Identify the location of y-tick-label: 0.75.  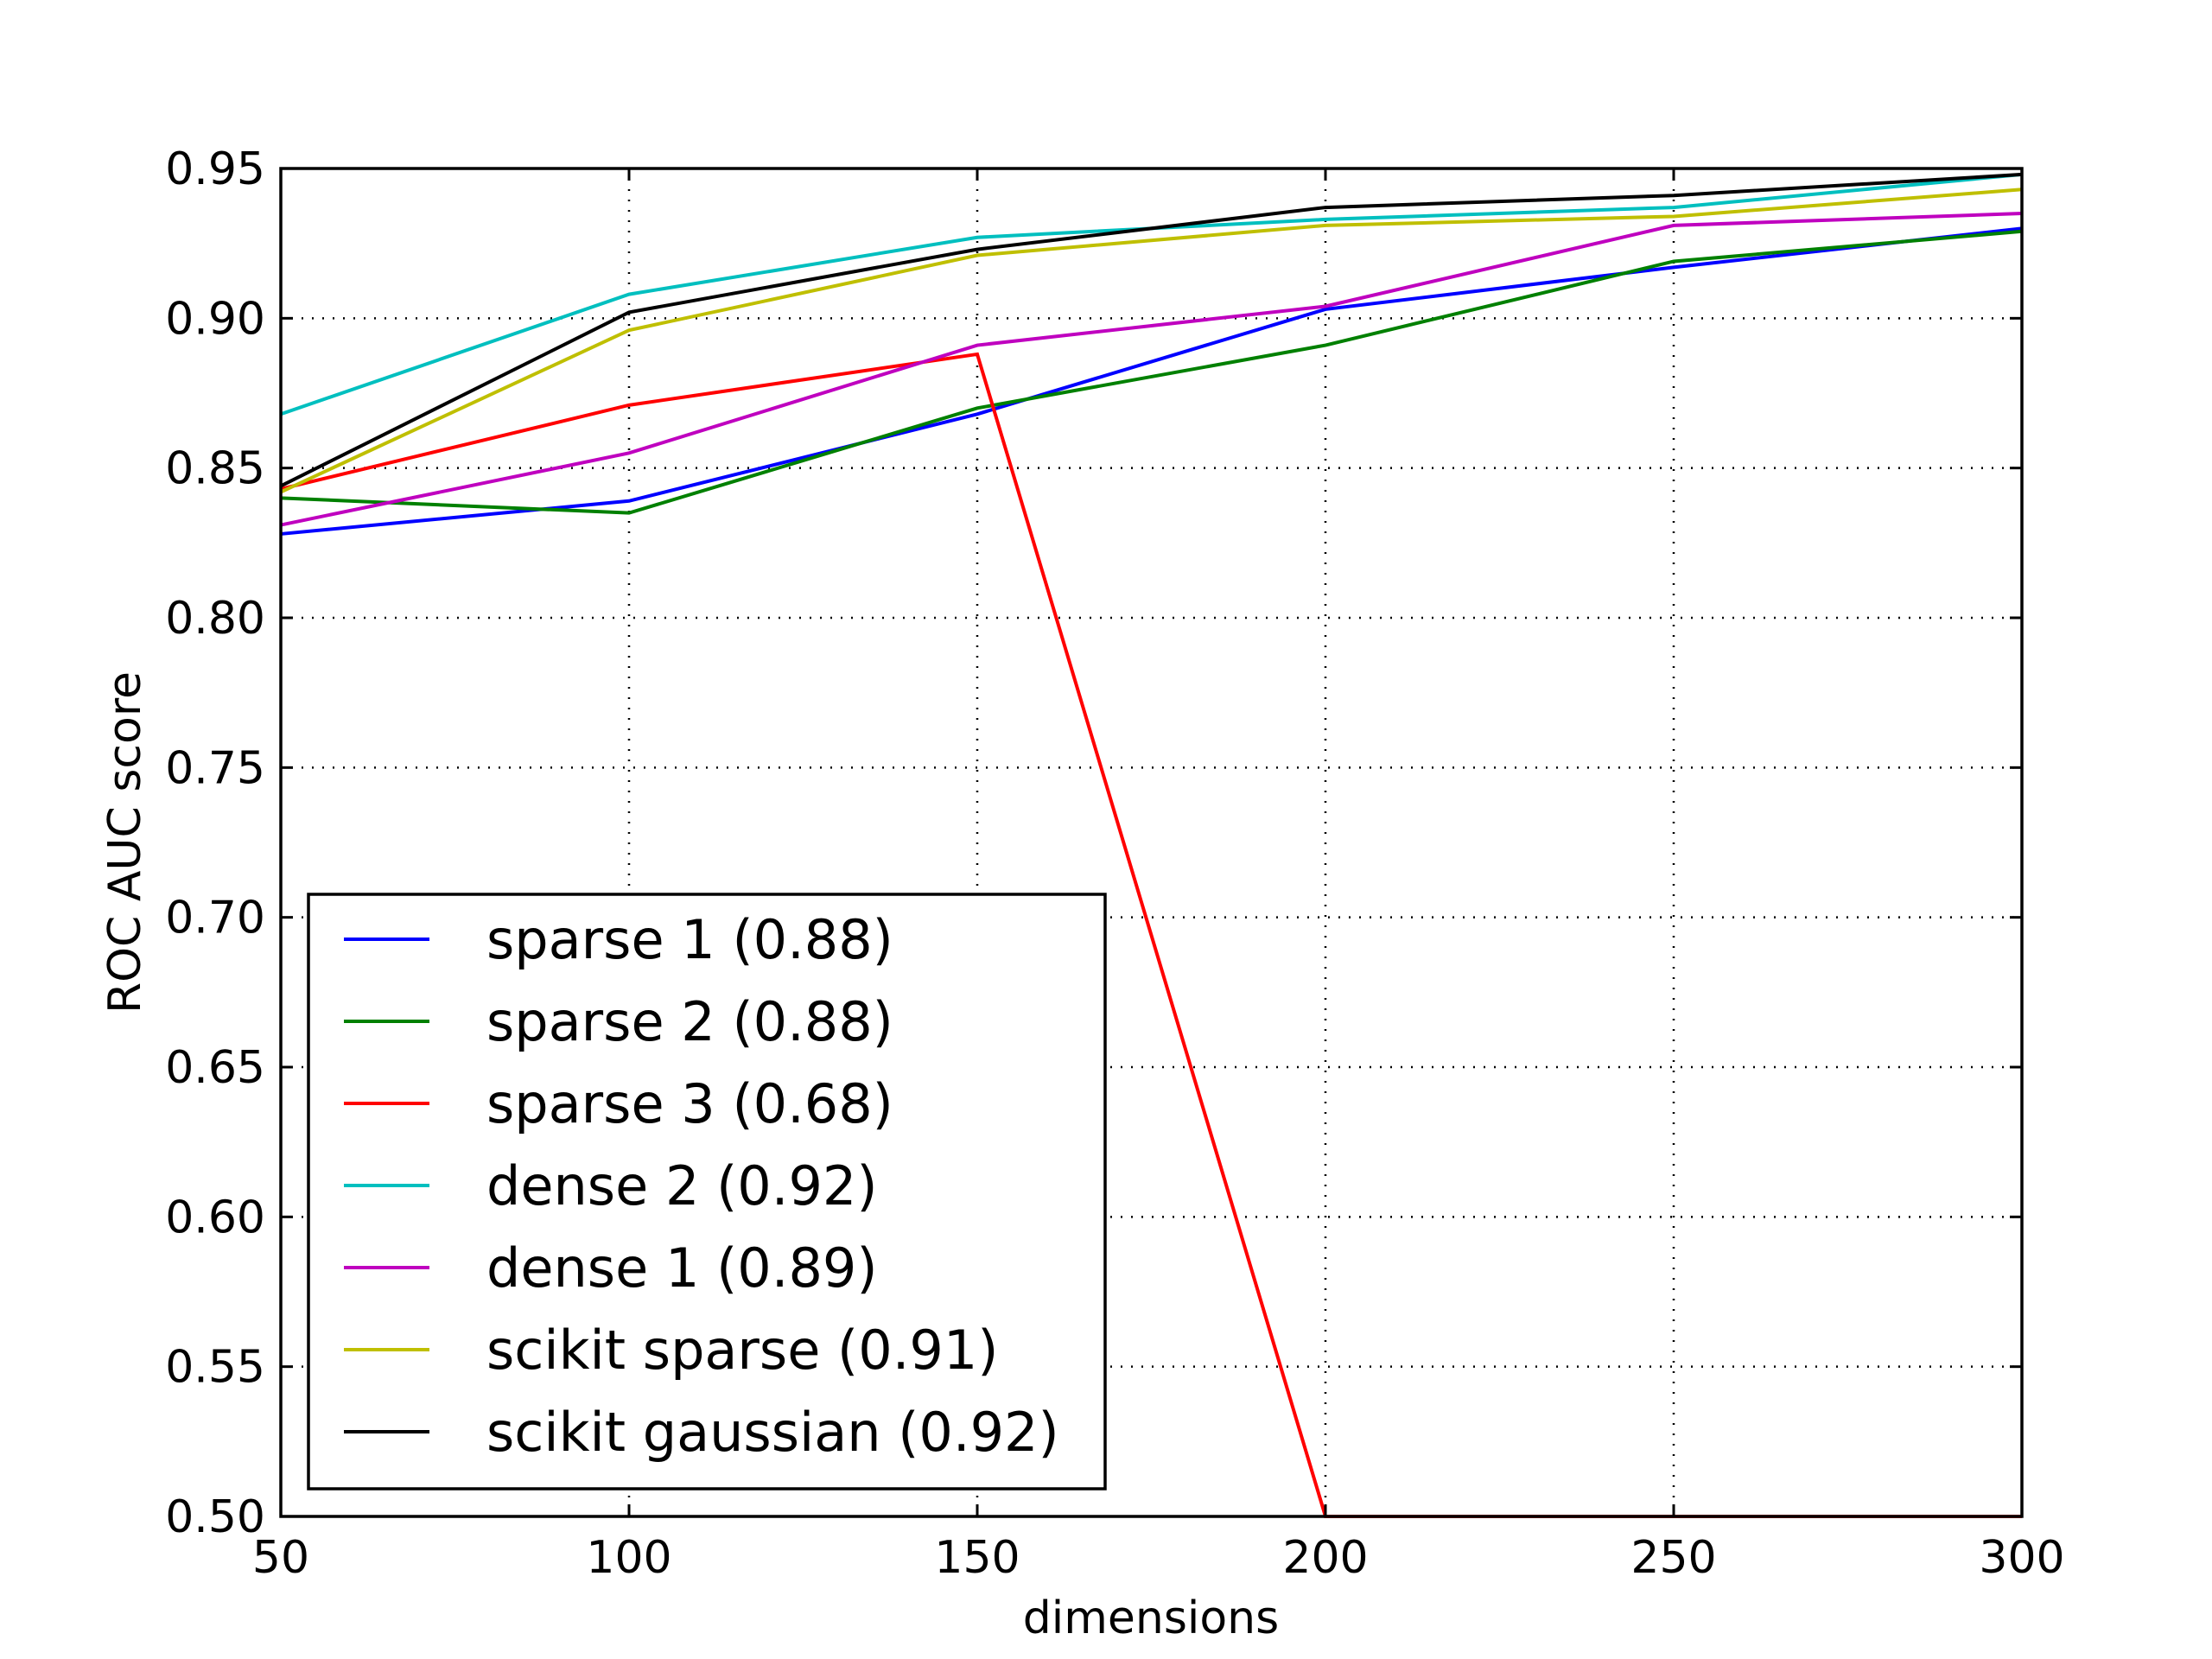
(215, 768).